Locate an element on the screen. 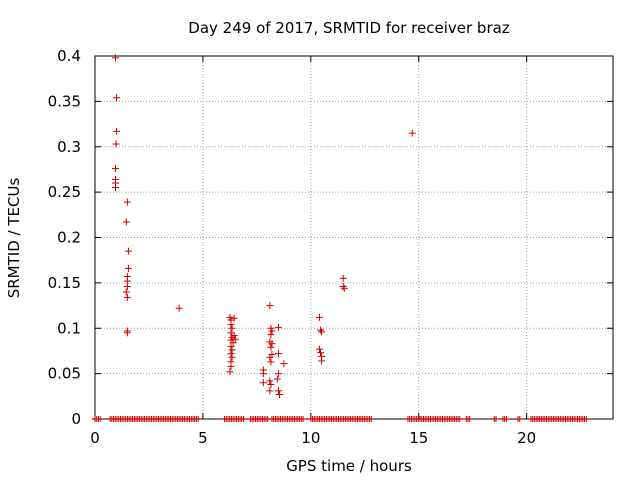 This screenshot has height=480, width=640. x-tick-label: 0 is located at coordinates (95, 438).